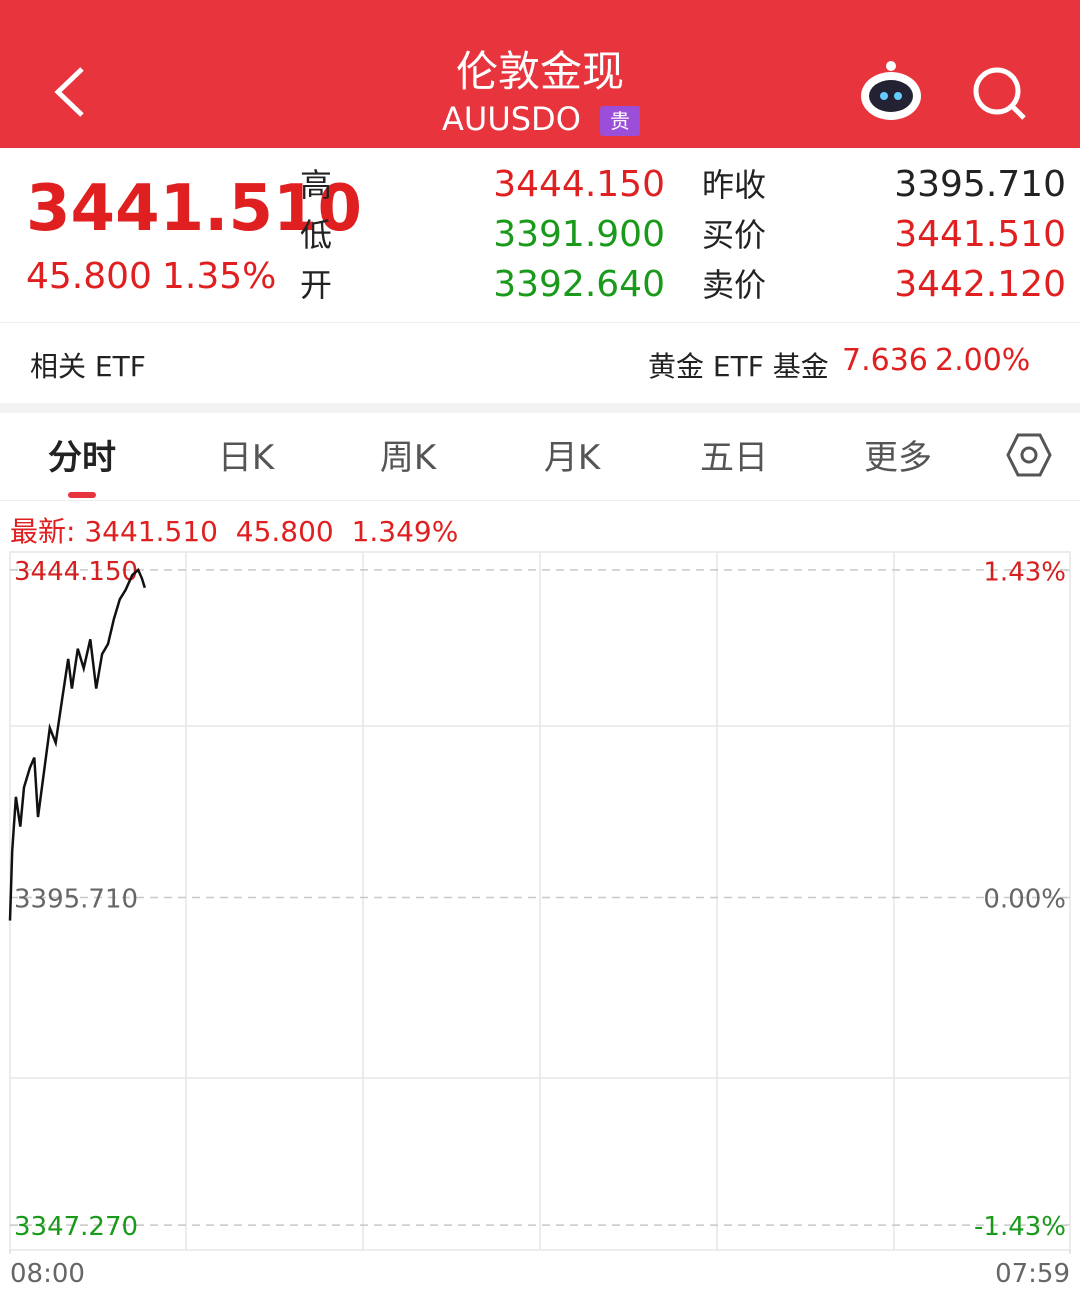 Image resolution: width=1080 pixels, height=1296 pixels. Describe the element at coordinates (980, 234) in the screenshot. I see `quote-value: 3441.510` at that location.